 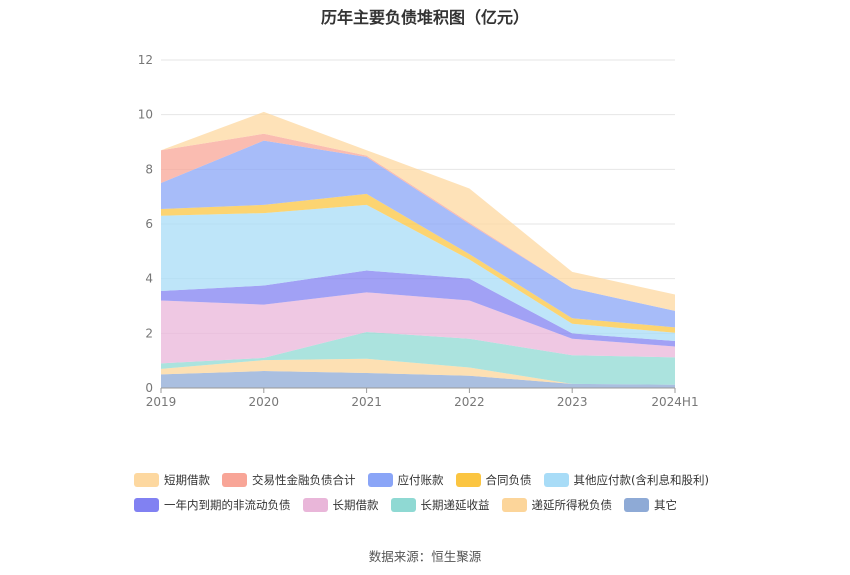 I want to click on legend-item: 一年内到期的非流动负债, so click(x=212, y=505).